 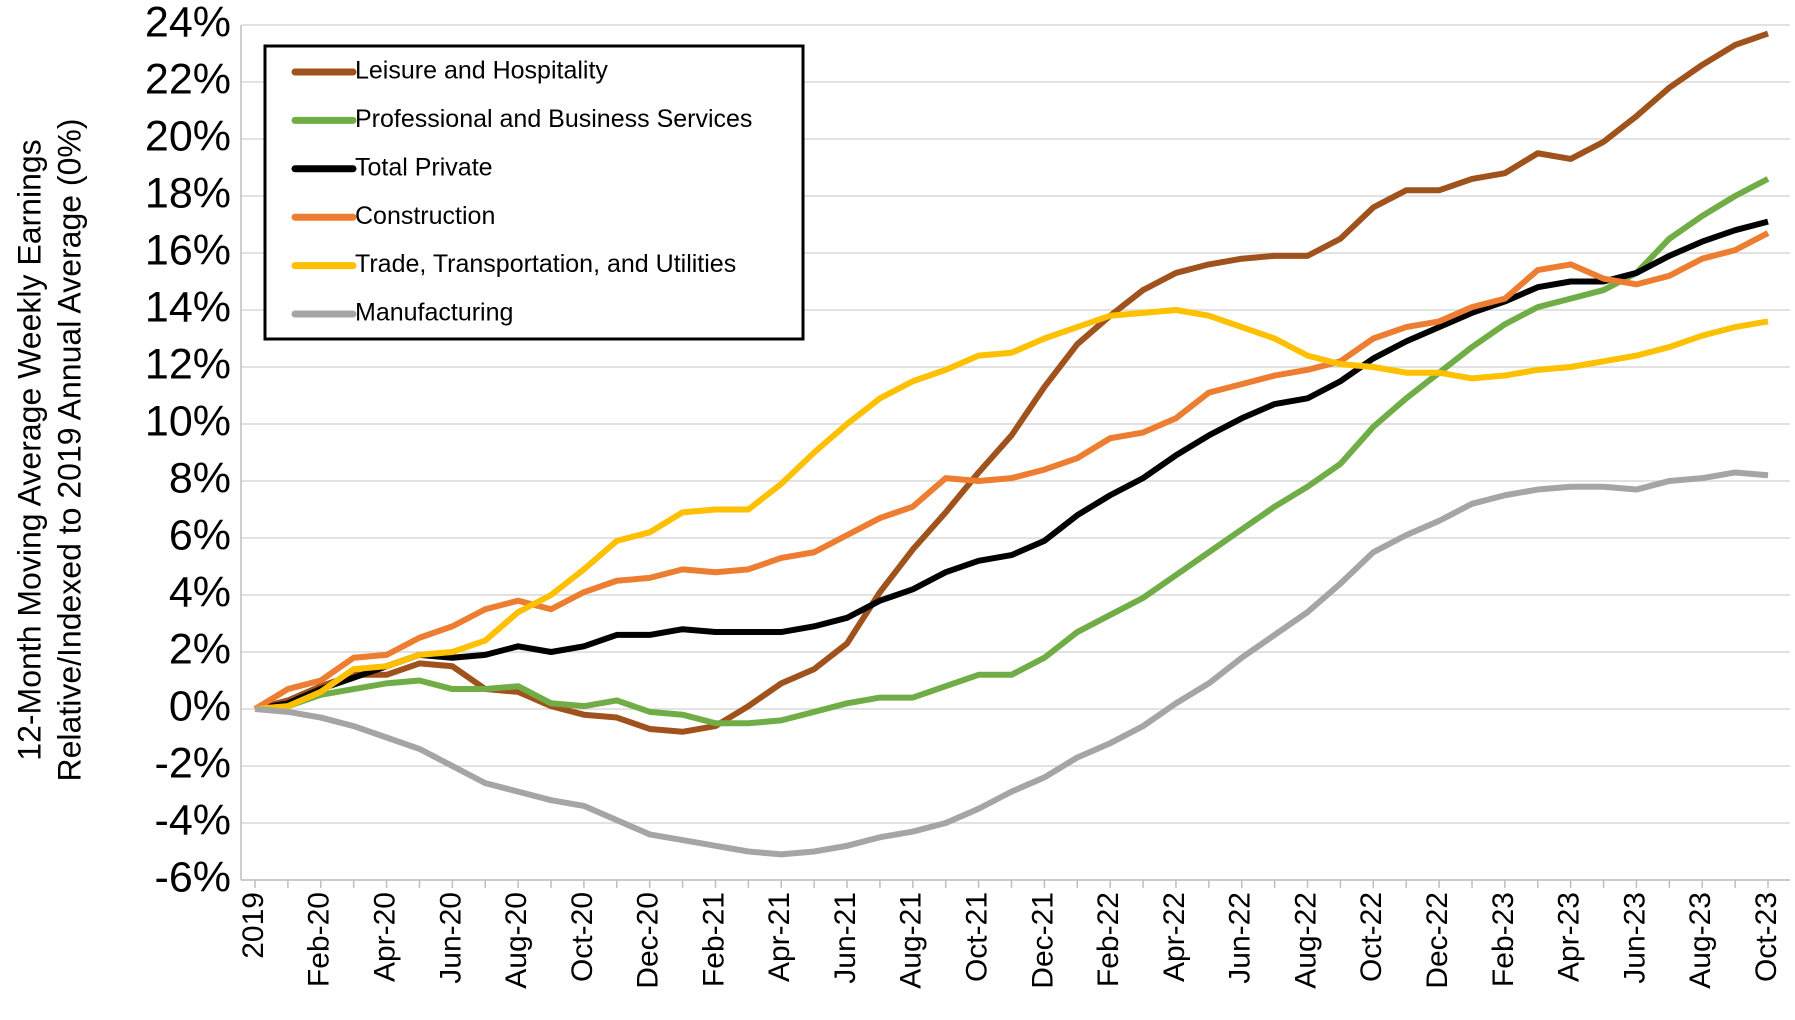 I want to click on legend-label: Trade, Transportation, and Utilities, so click(x=545, y=264).